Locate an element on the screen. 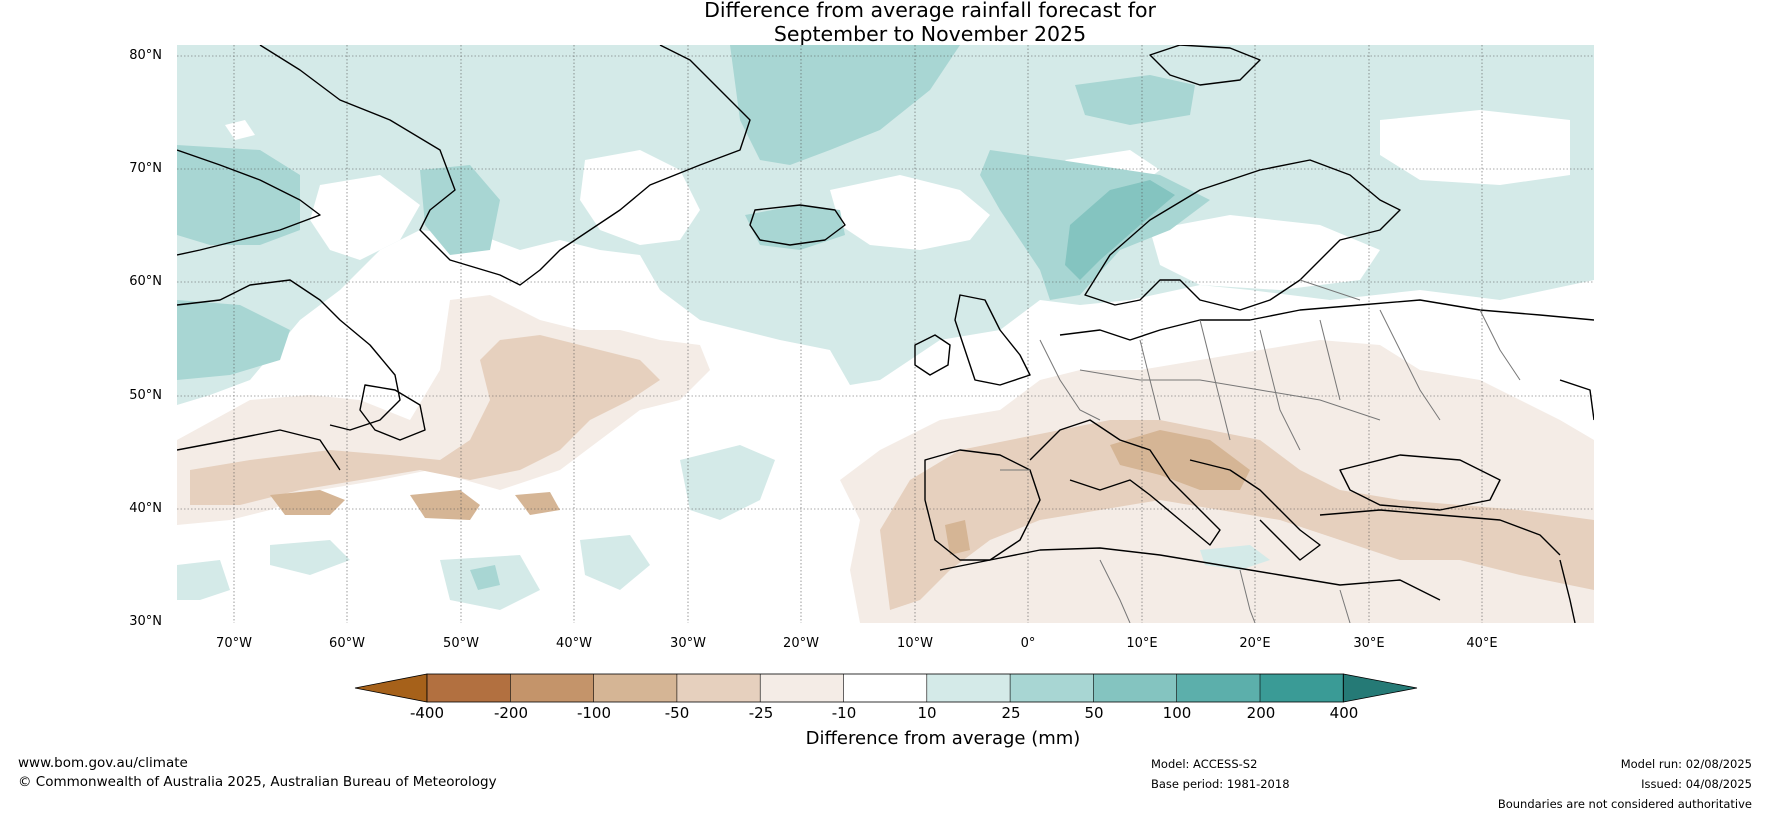 The image size is (1770, 816). footer-issued: Issued: 04/08/2025 is located at coordinates (1696, 784).